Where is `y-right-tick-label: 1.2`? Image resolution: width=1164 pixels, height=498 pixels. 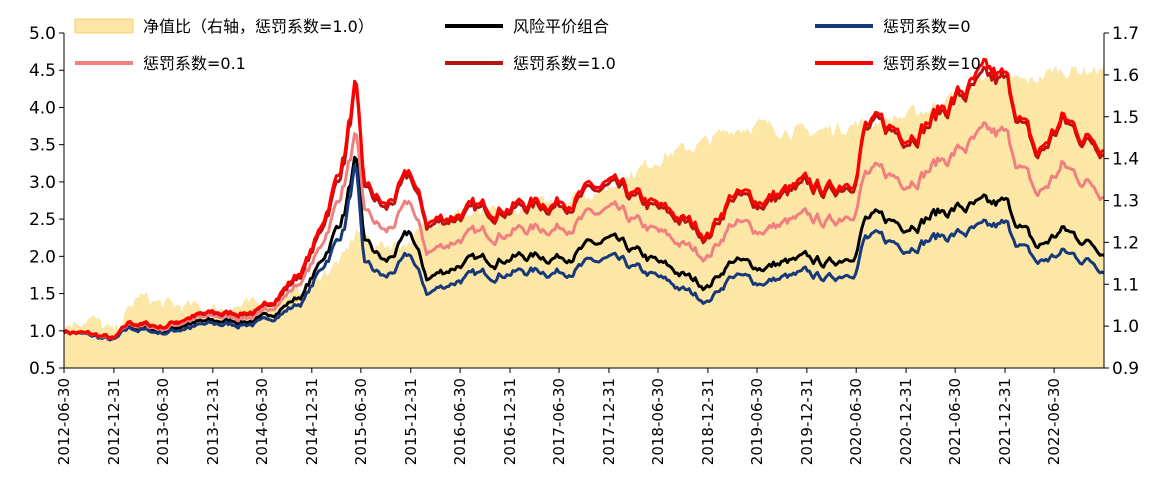
y-right-tick-label: 1.2 is located at coordinates (1125, 243).